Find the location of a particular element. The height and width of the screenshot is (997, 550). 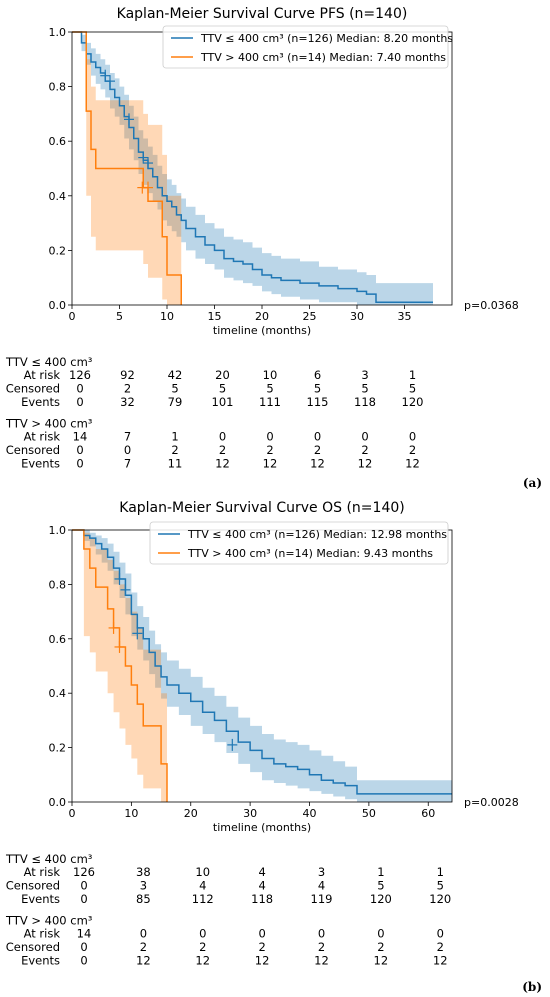

y-tick-label: 0.4 is located at coordinates (58, 693).